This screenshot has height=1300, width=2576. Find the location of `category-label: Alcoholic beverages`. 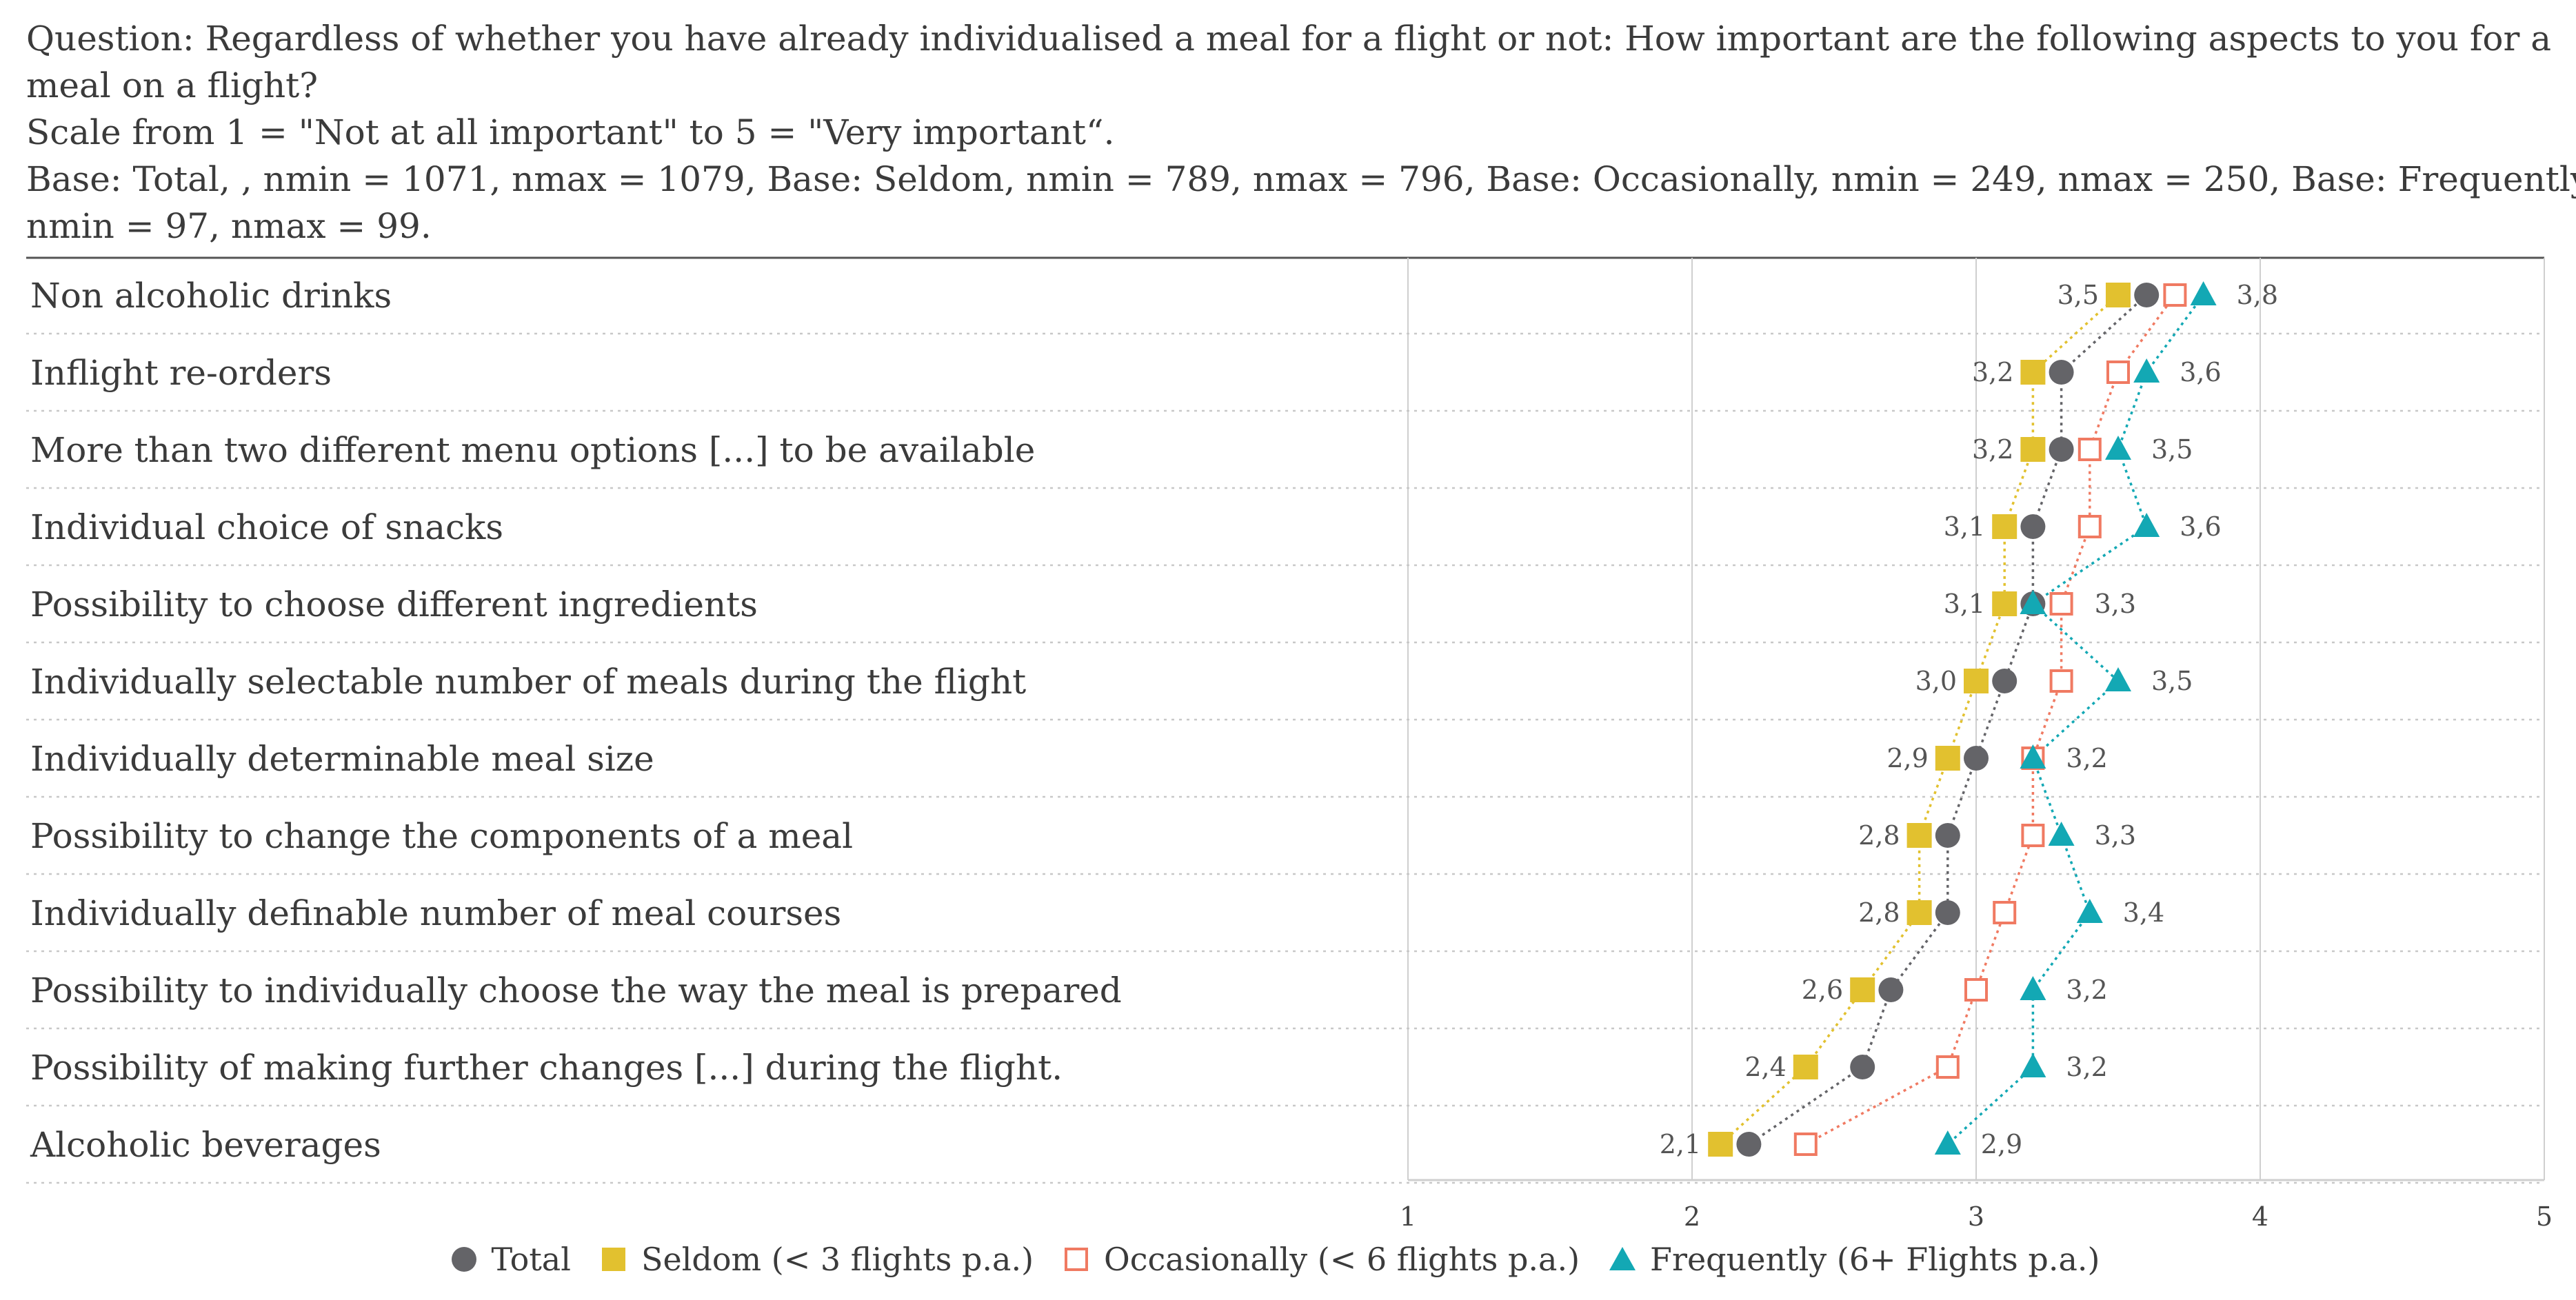

category-label: Alcoholic beverages is located at coordinates (205, 1145).